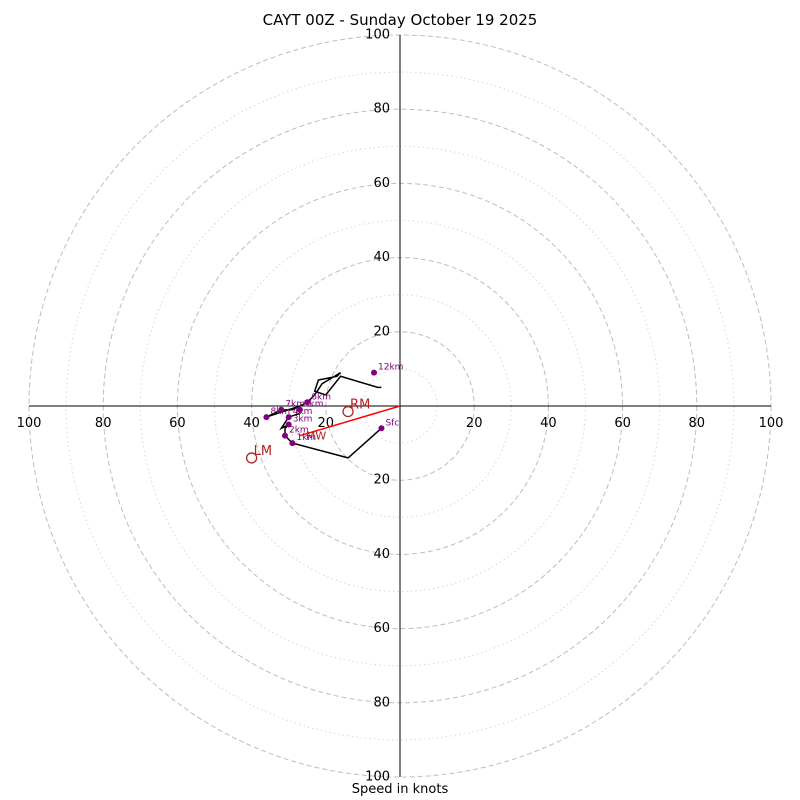 Image resolution: width=800 pixels, height=800 pixels. I want to click on tick-top-60: 60, so click(381, 183).